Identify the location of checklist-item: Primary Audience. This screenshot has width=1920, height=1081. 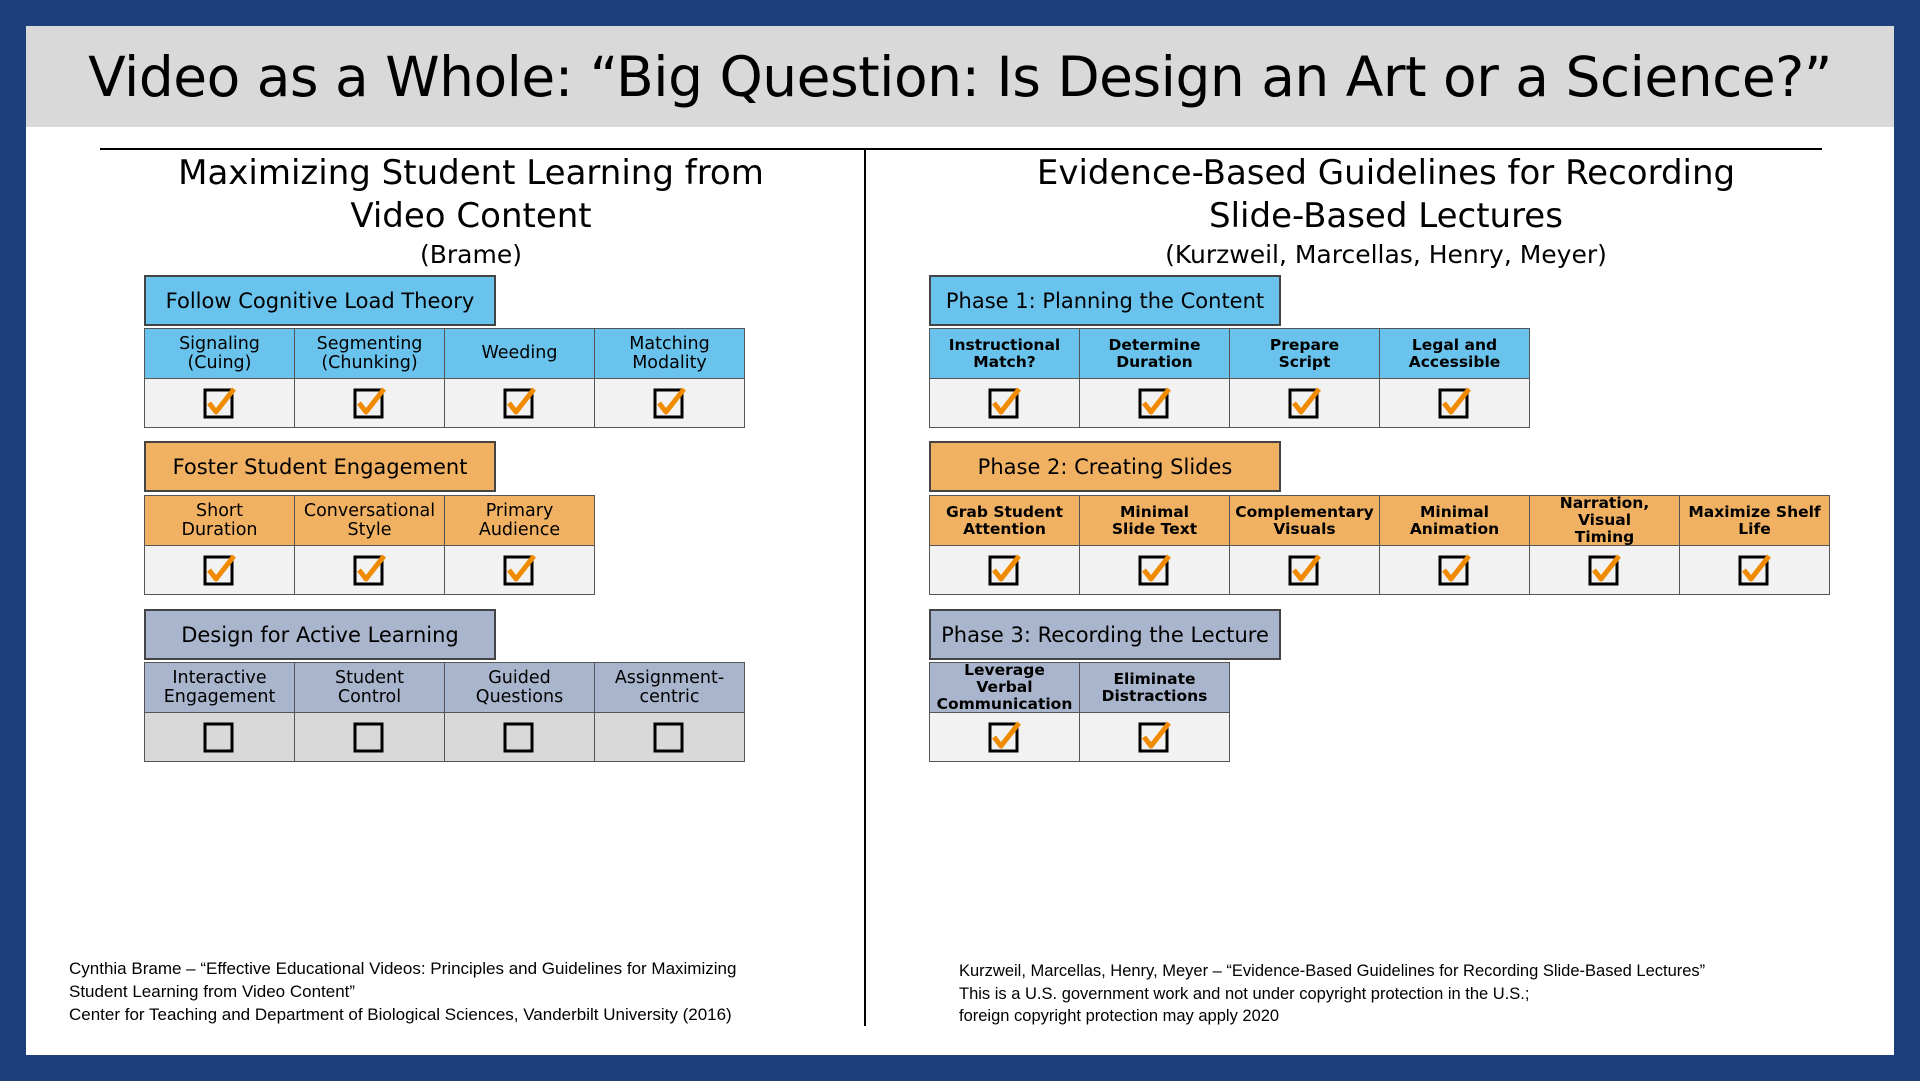
(520, 545).